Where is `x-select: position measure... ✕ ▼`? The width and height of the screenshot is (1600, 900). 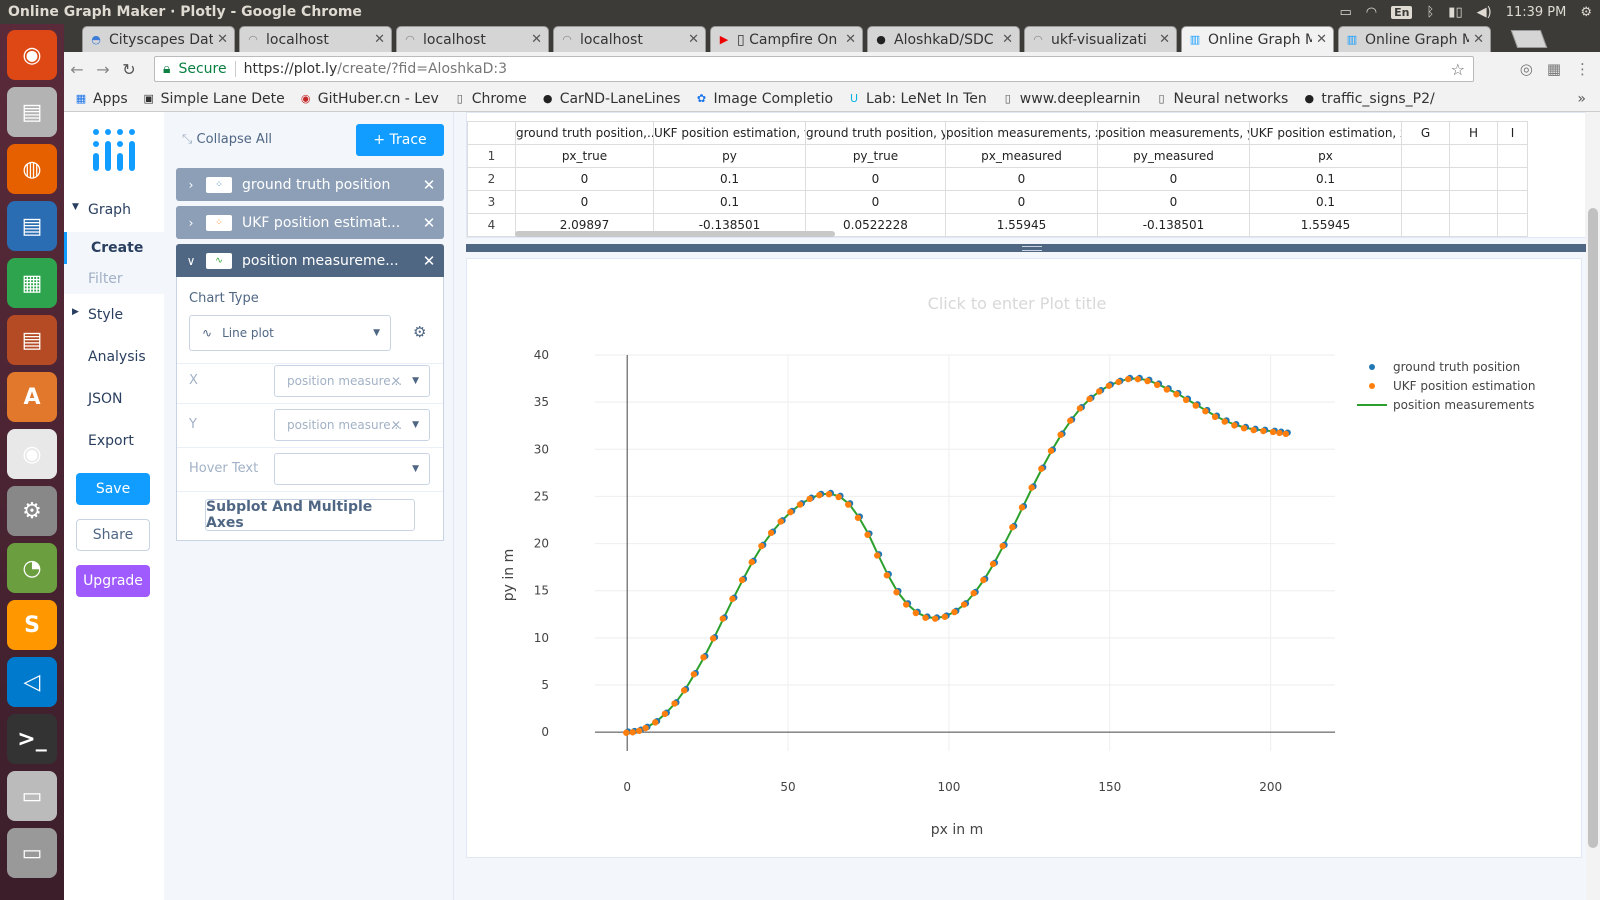
x-select: position measure... ✕ ▼ is located at coordinates (352, 381).